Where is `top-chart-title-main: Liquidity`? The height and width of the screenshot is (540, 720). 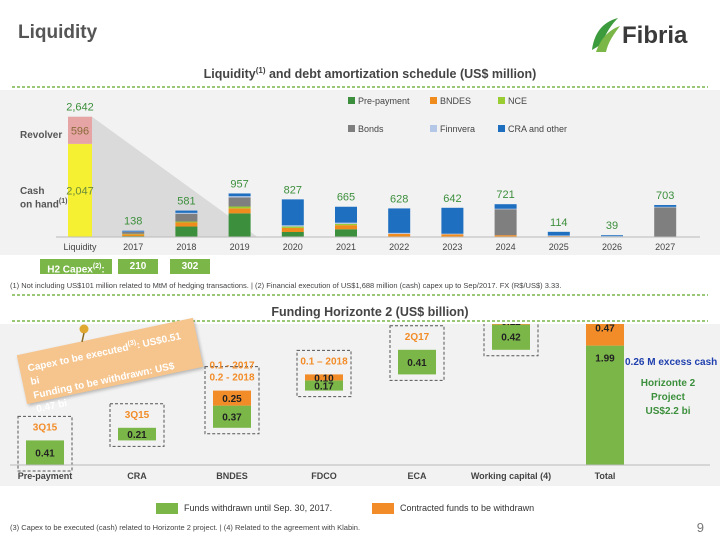 top-chart-title-main: Liquidity is located at coordinates (229, 74).